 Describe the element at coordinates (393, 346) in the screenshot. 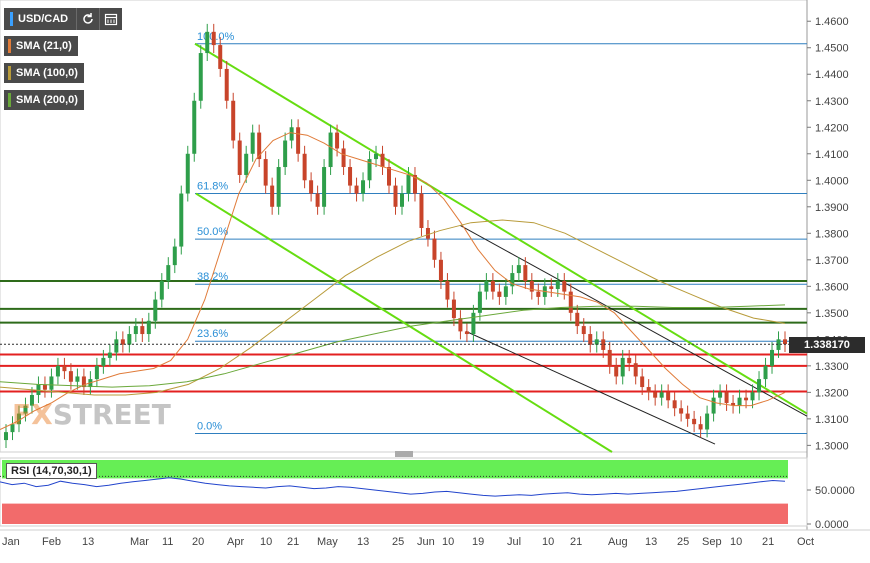

I see `sma200-line` at that location.